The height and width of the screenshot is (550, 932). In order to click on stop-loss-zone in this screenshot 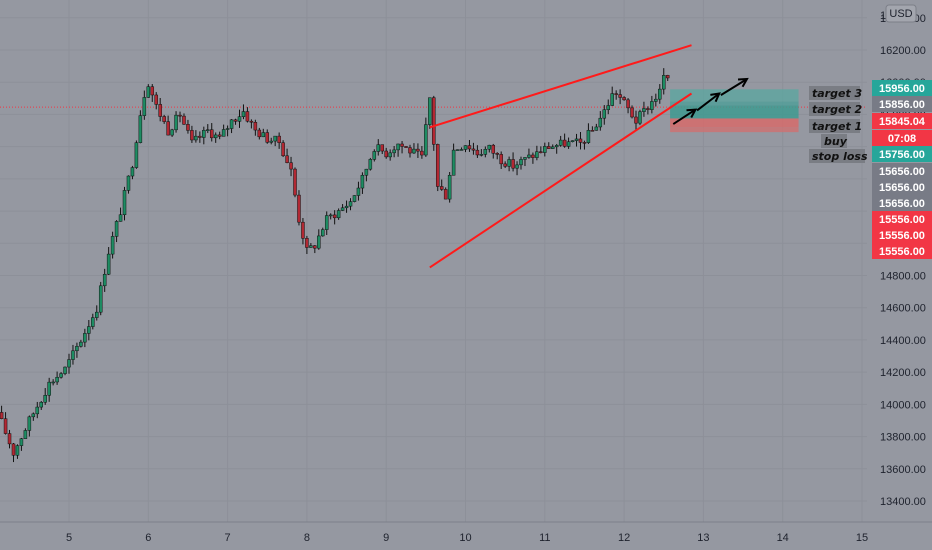, I will do `click(734, 130)`.